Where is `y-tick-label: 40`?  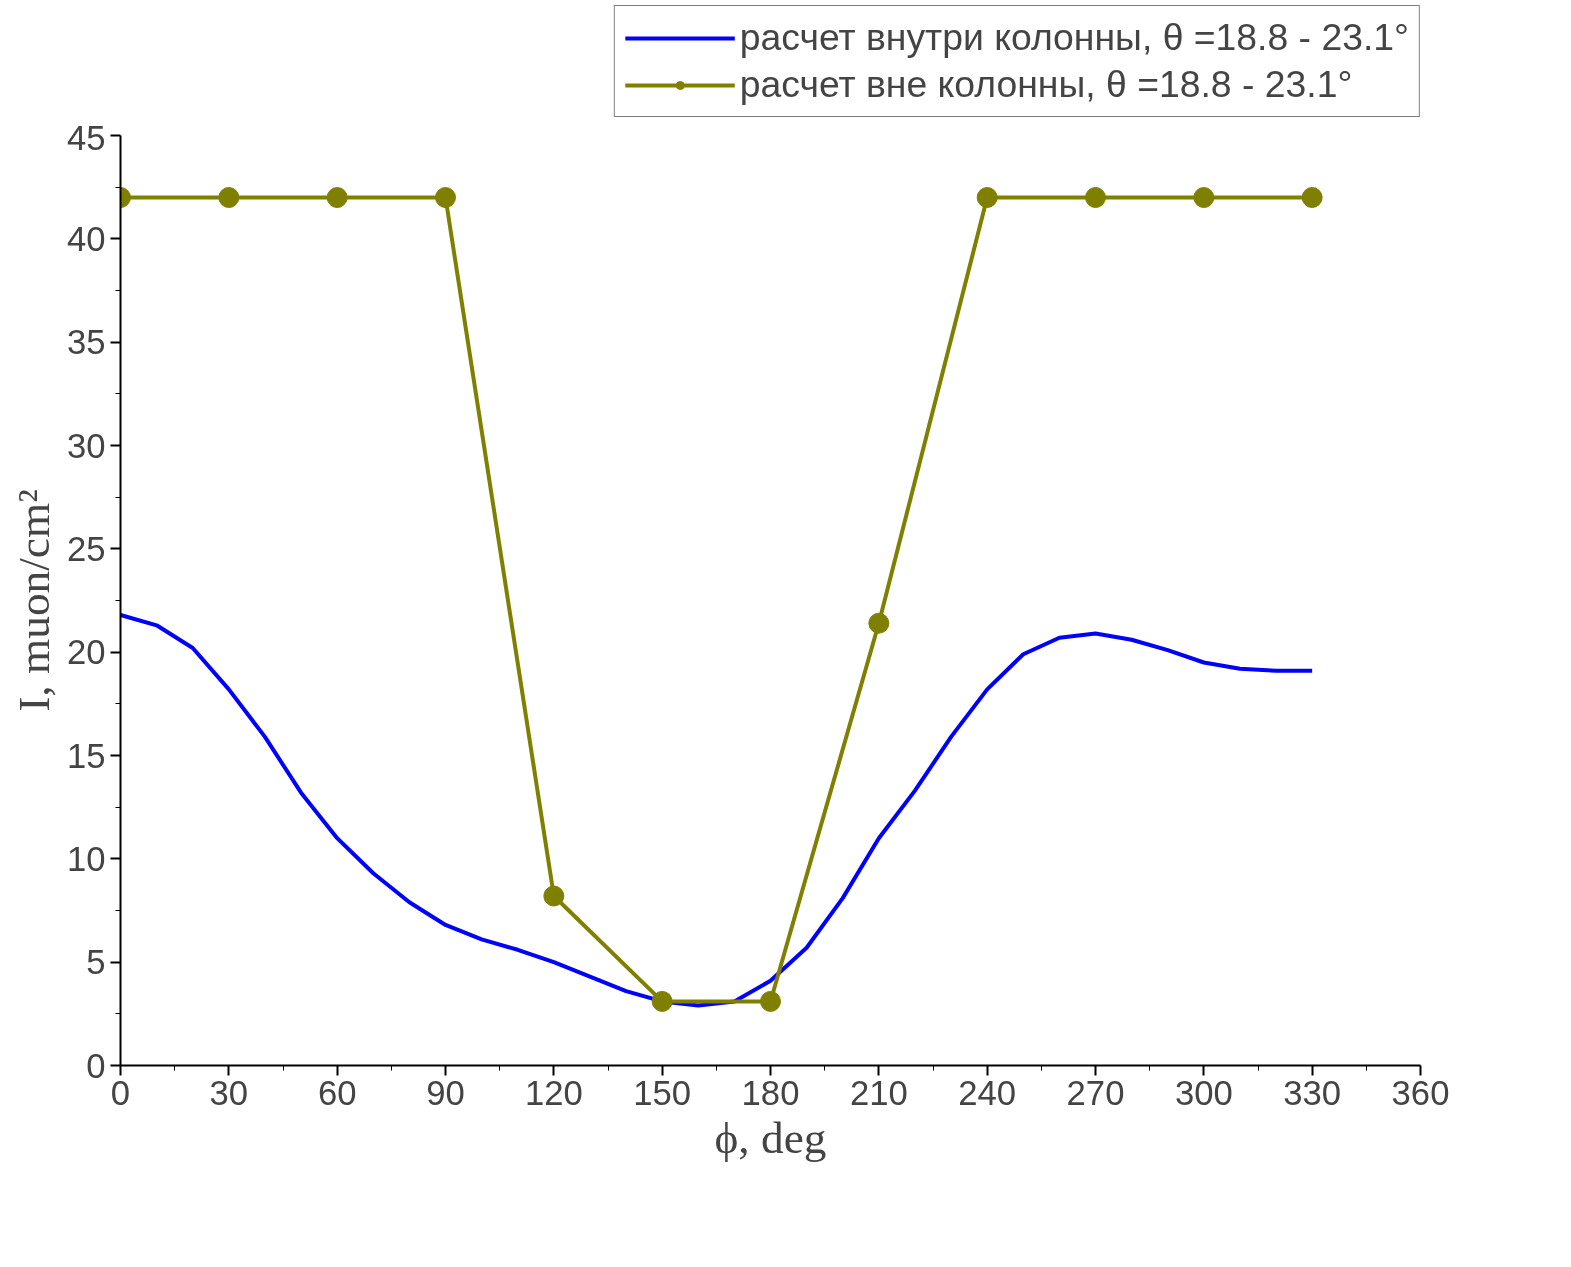
y-tick-label: 40 is located at coordinates (86, 238).